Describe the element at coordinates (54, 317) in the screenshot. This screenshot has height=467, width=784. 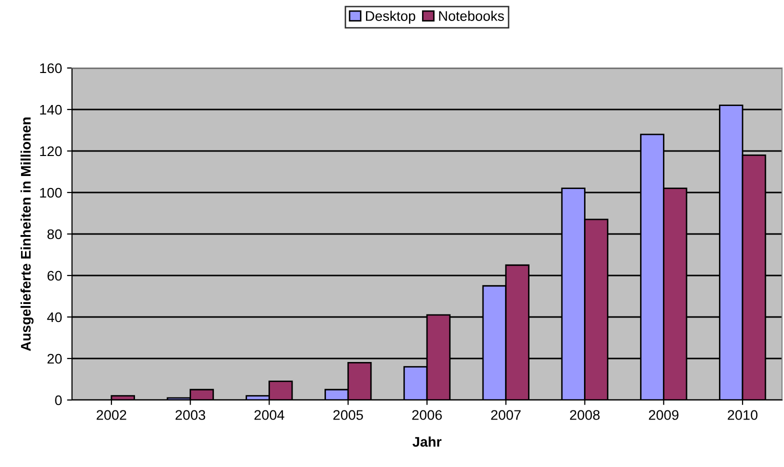
I see `y-tick-label: 40` at that location.